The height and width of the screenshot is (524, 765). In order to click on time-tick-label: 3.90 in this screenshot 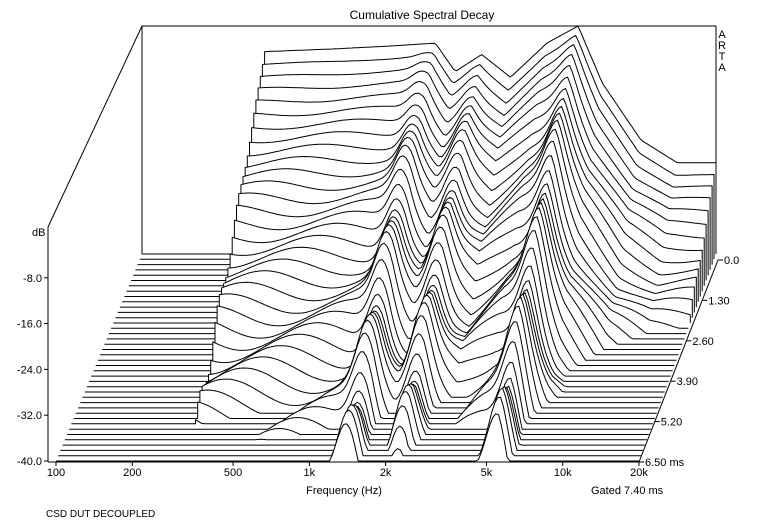, I will do `click(687, 382)`.